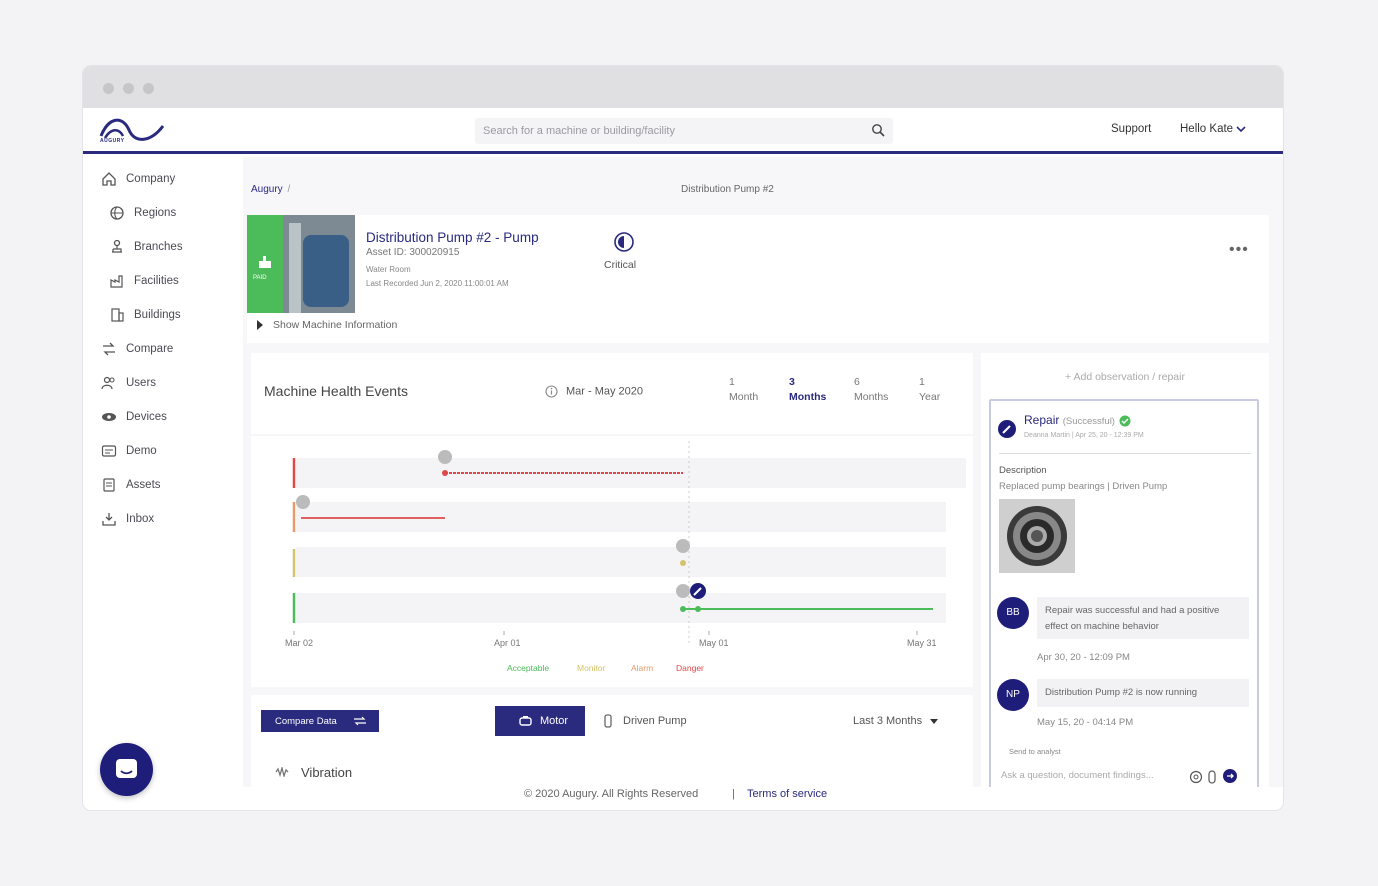 The image size is (1378, 886). Describe the element at coordinates (1239, 249) in the screenshot. I see `more-options-icon: •••` at that location.